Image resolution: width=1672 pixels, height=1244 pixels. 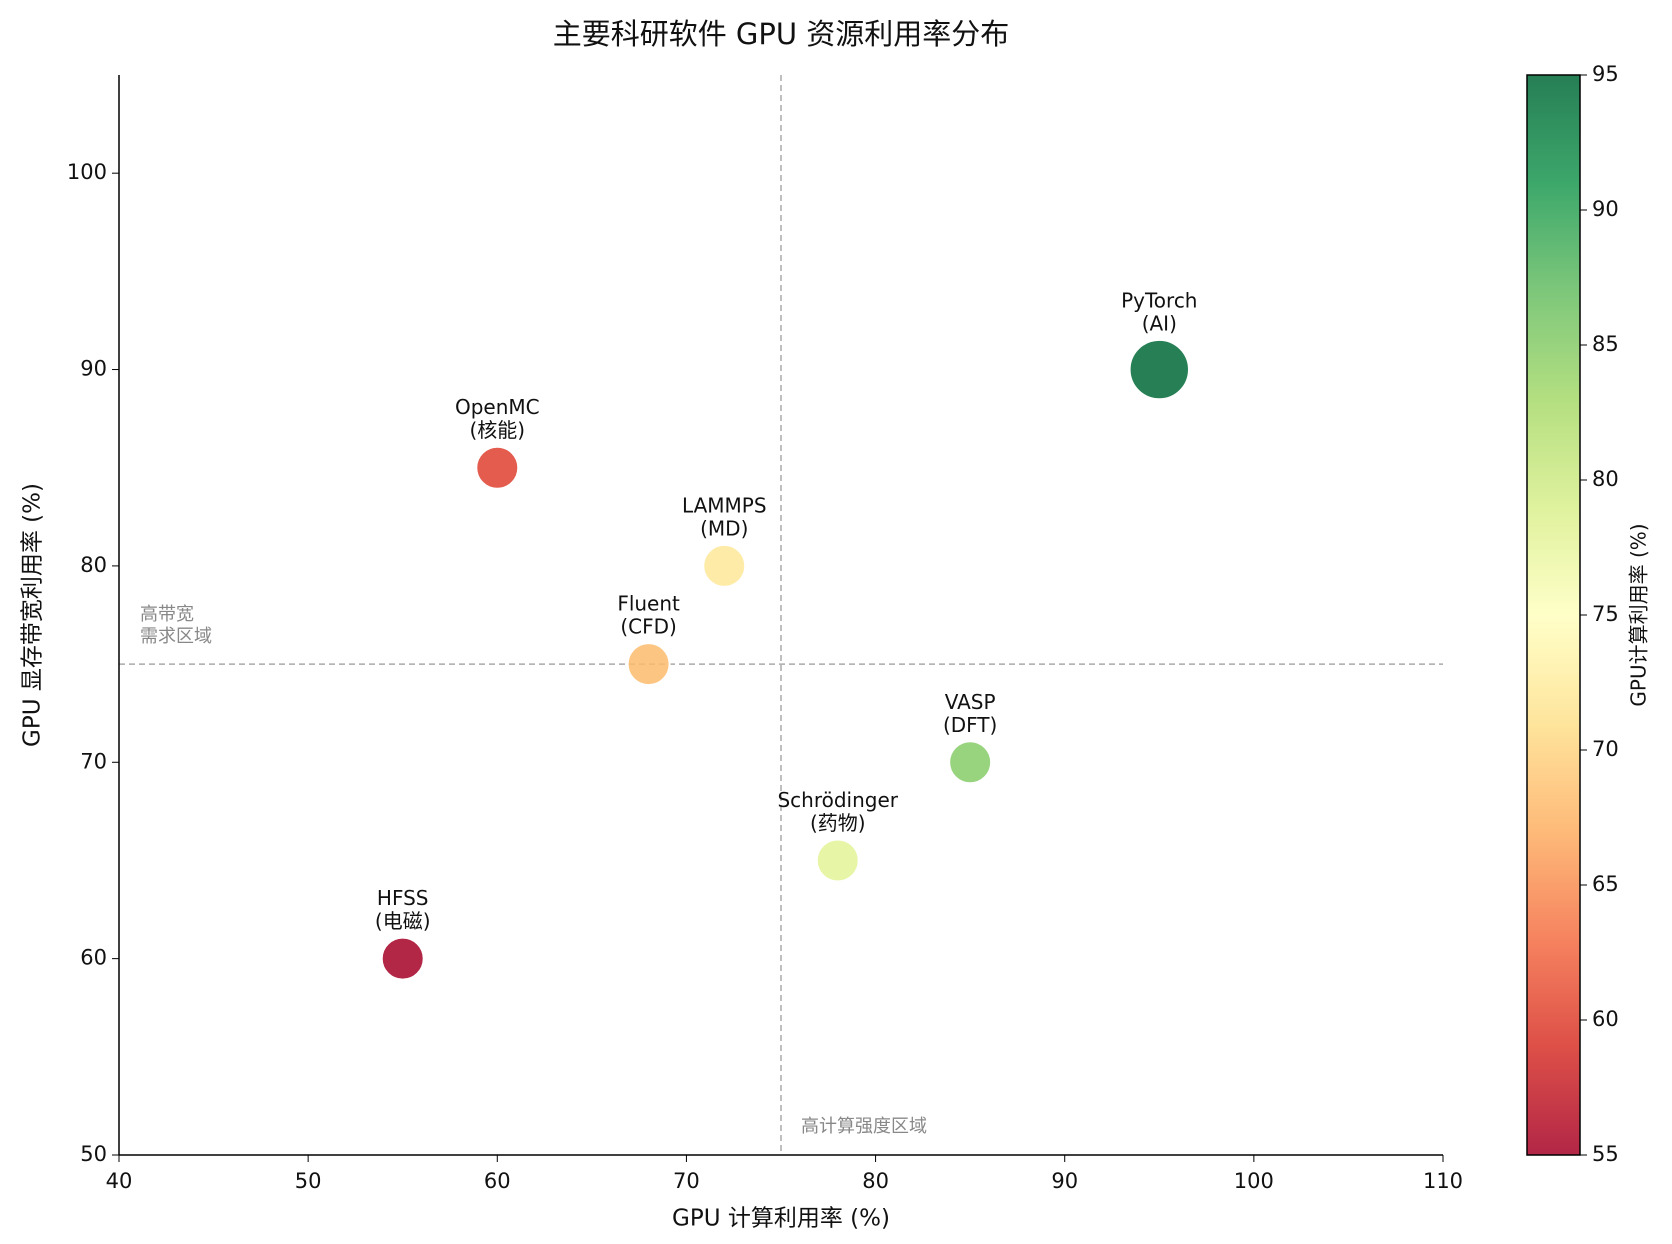 What do you see at coordinates (1443, 1181) in the screenshot?
I see `x-tick-label: 110` at bounding box center [1443, 1181].